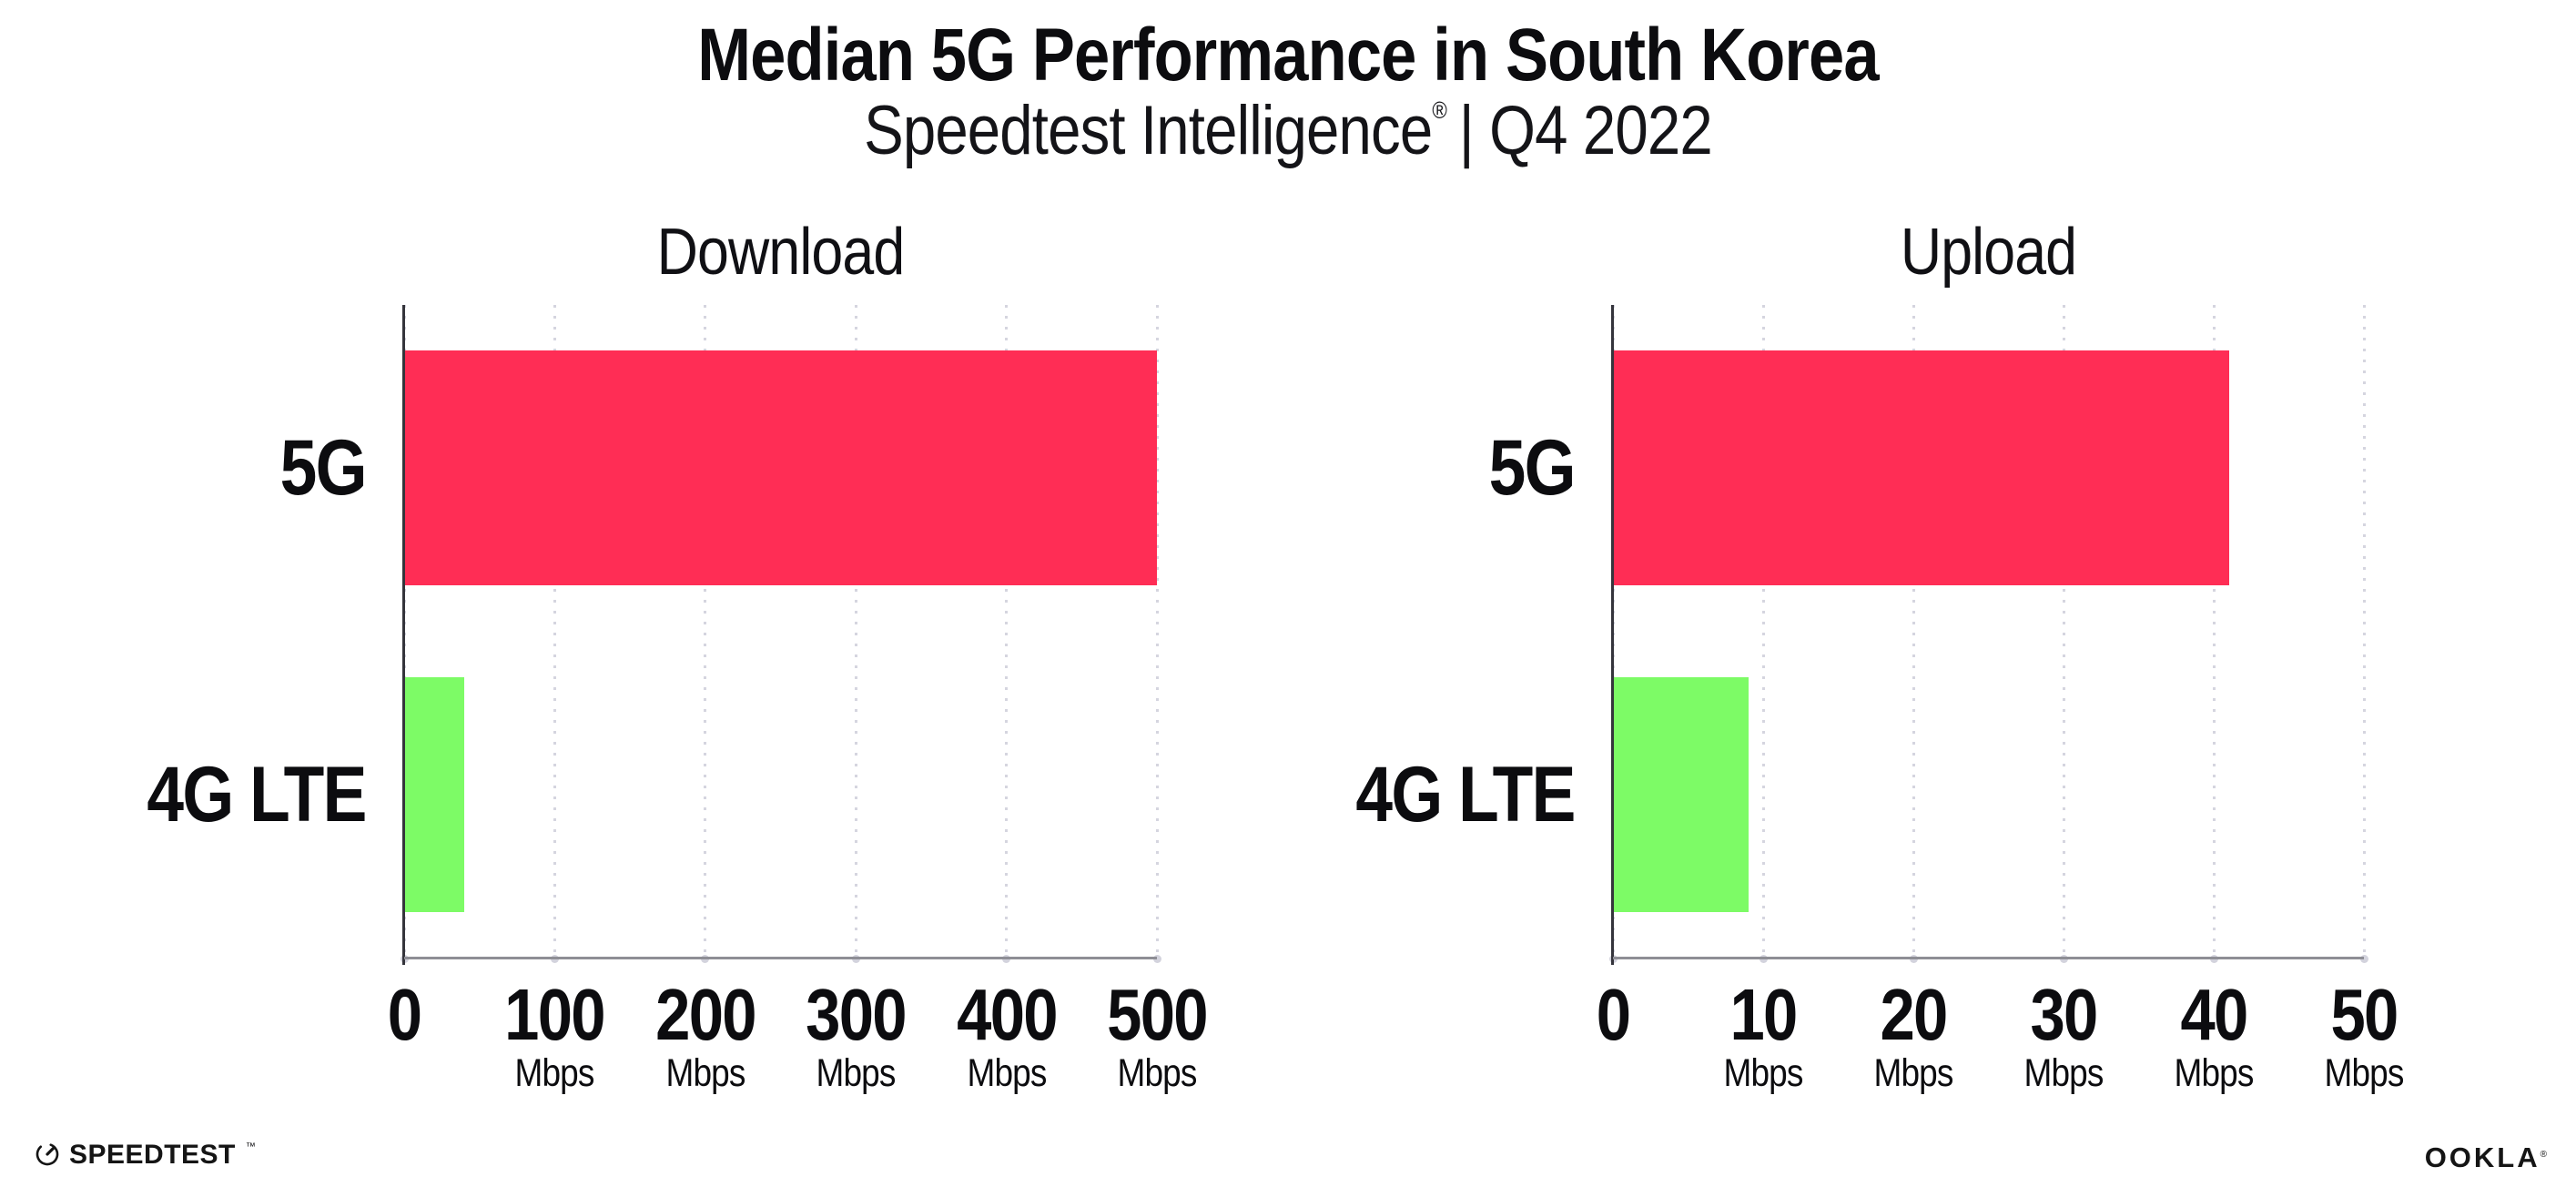  Describe the element at coordinates (780, 253) in the screenshot. I see `chart-title-download: Download` at that location.